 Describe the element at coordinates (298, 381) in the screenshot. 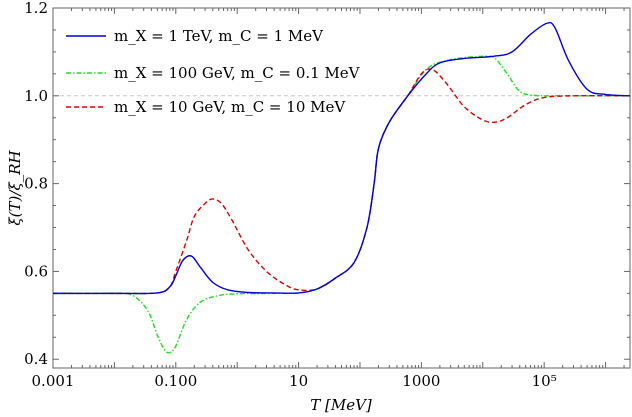

I see `x-tick-label: 10` at that location.